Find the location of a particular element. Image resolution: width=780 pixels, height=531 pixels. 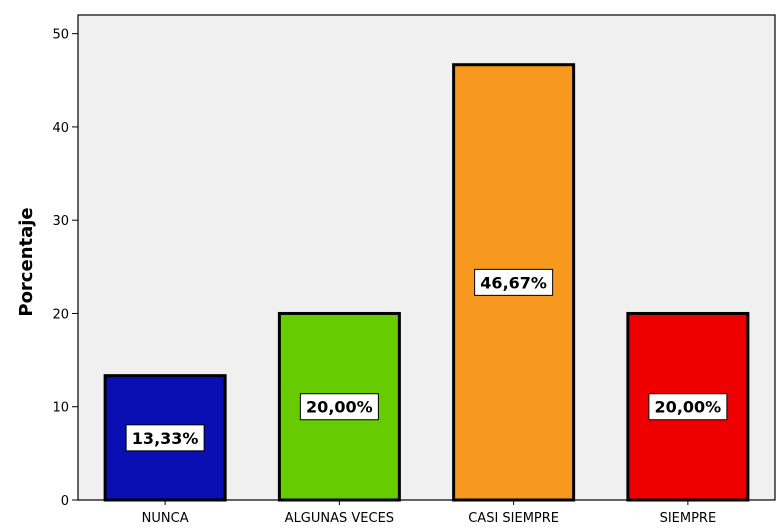

x-axis: NUNCA ALGUNAS VECES CASI SIEMPRE SIEMPRE is located at coordinates (429, 513).